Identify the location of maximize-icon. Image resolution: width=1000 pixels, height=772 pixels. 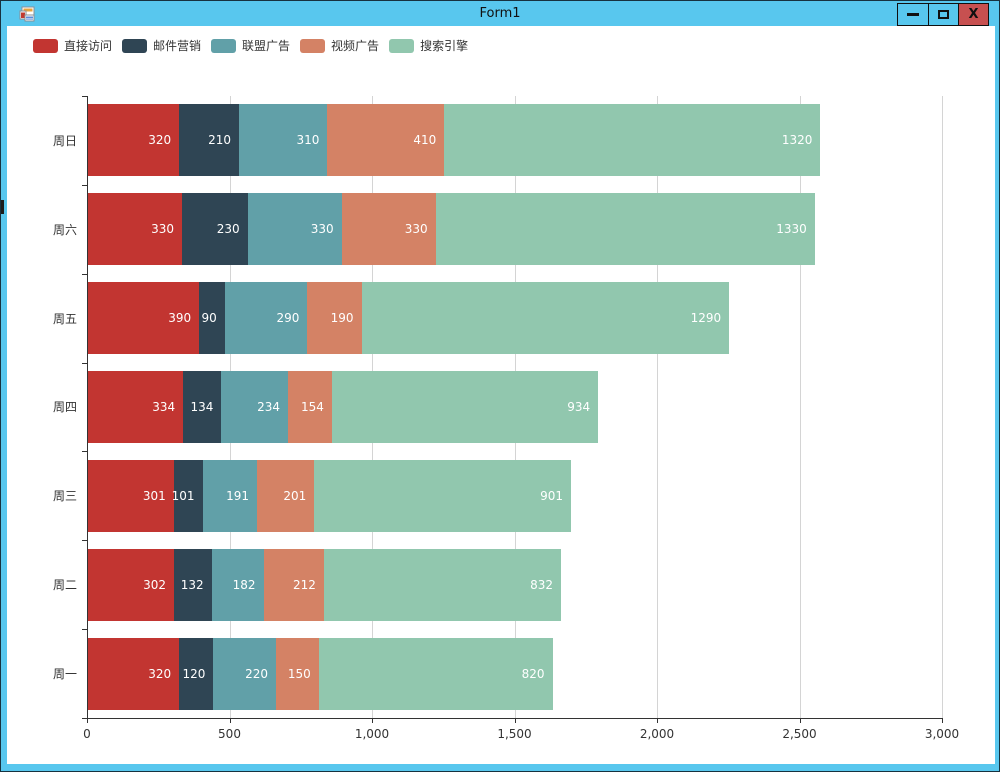
(943, 14).